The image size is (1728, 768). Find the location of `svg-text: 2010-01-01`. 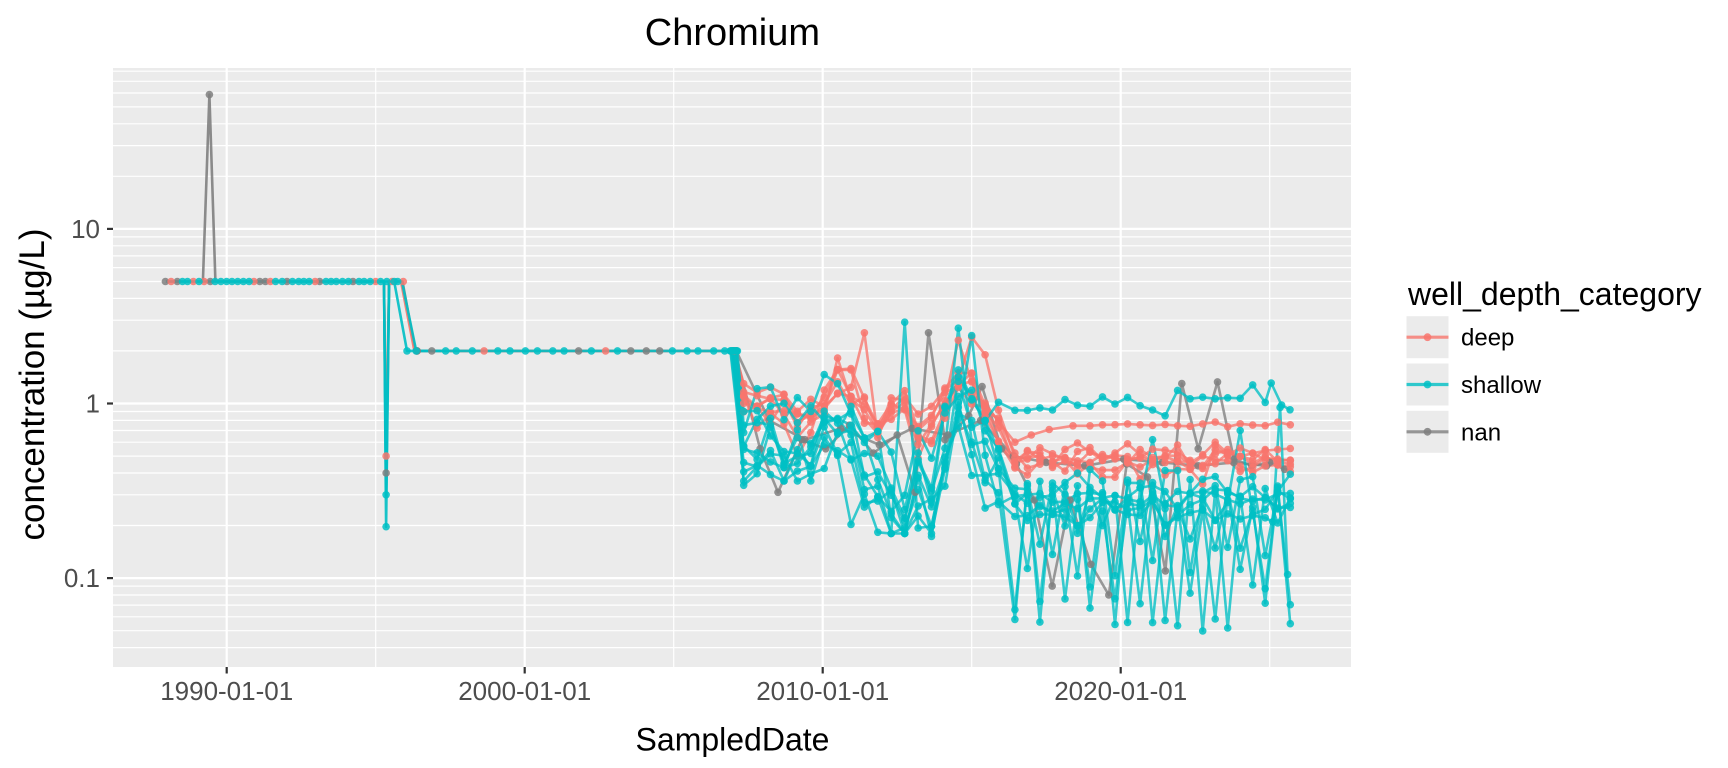

svg-text: 2010-01-01 is located at coordinates (822, 691).